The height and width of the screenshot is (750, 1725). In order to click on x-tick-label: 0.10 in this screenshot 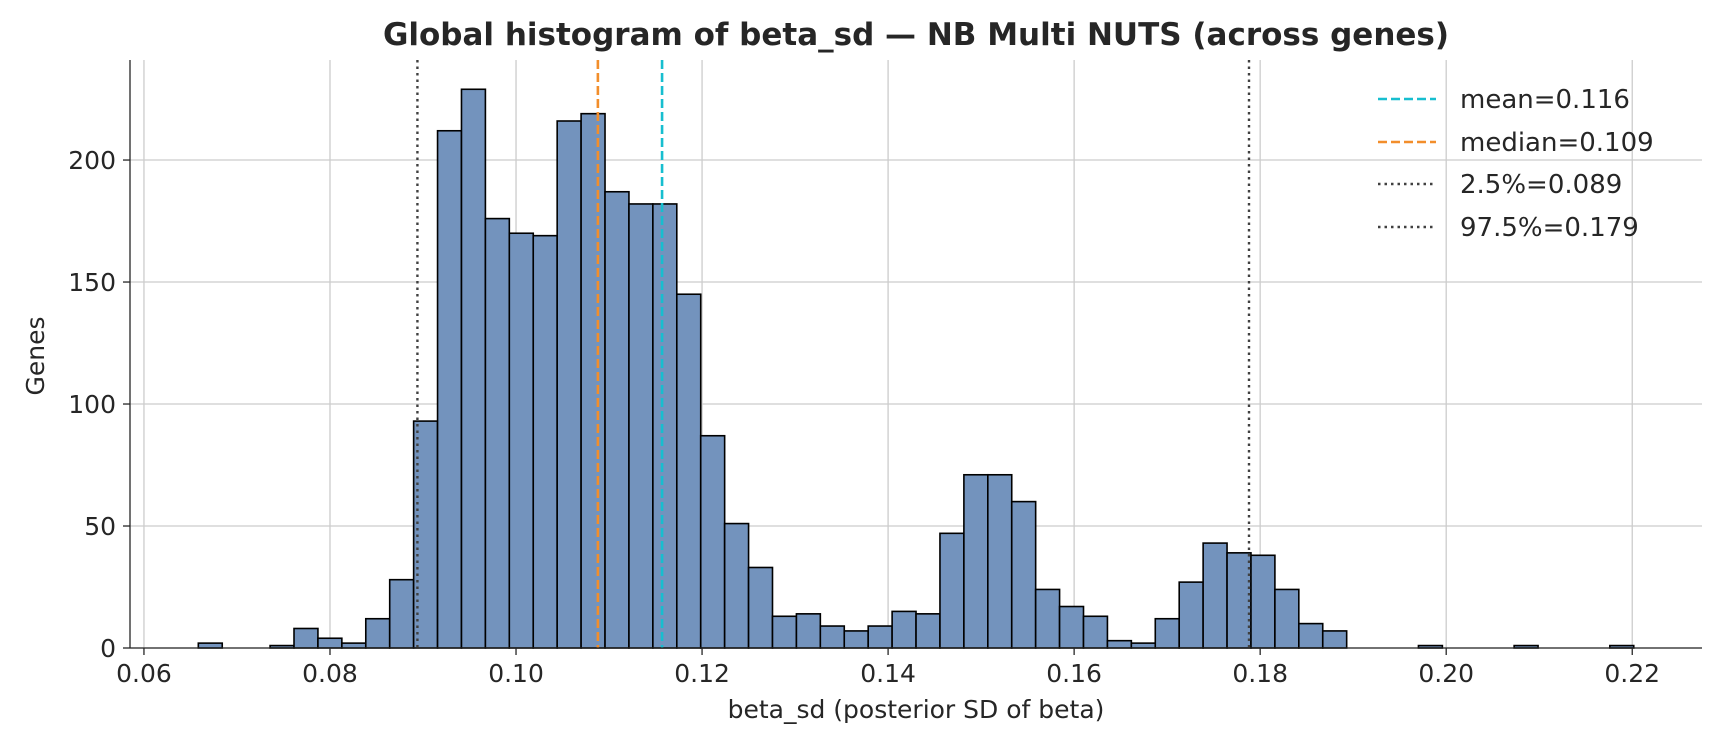, I will do `click(516, 673)`.